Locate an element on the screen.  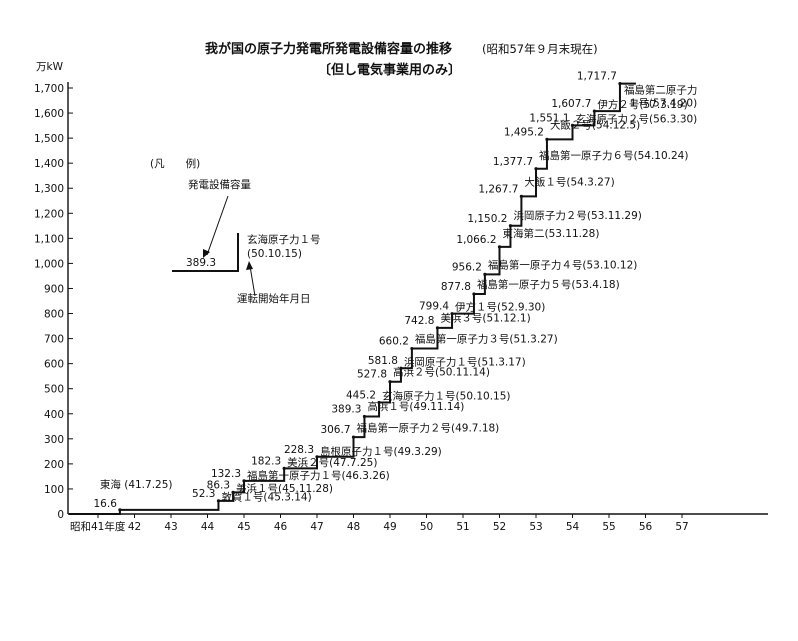
y-tick-label: 1,400 is located at coordinates (49, 164).